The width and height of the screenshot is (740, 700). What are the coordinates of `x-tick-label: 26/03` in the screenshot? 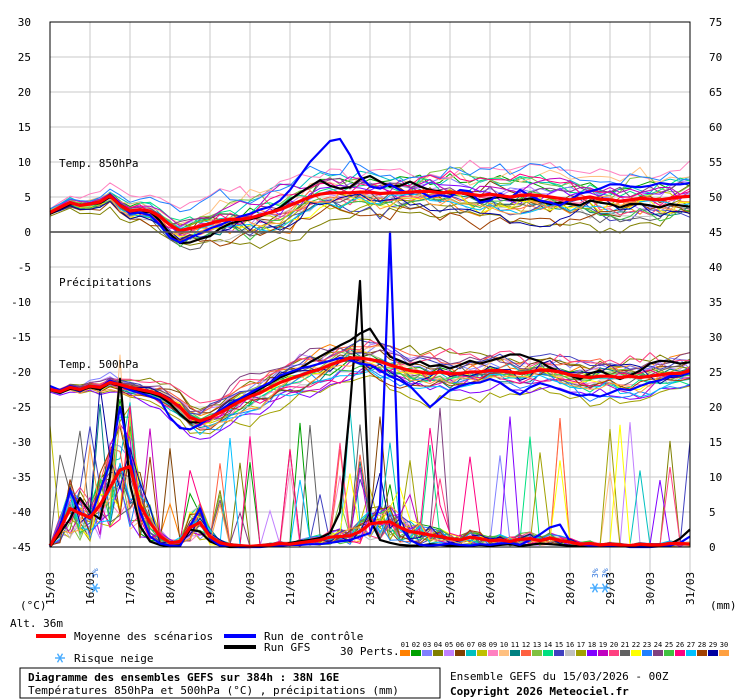 It's located at (490, 588).